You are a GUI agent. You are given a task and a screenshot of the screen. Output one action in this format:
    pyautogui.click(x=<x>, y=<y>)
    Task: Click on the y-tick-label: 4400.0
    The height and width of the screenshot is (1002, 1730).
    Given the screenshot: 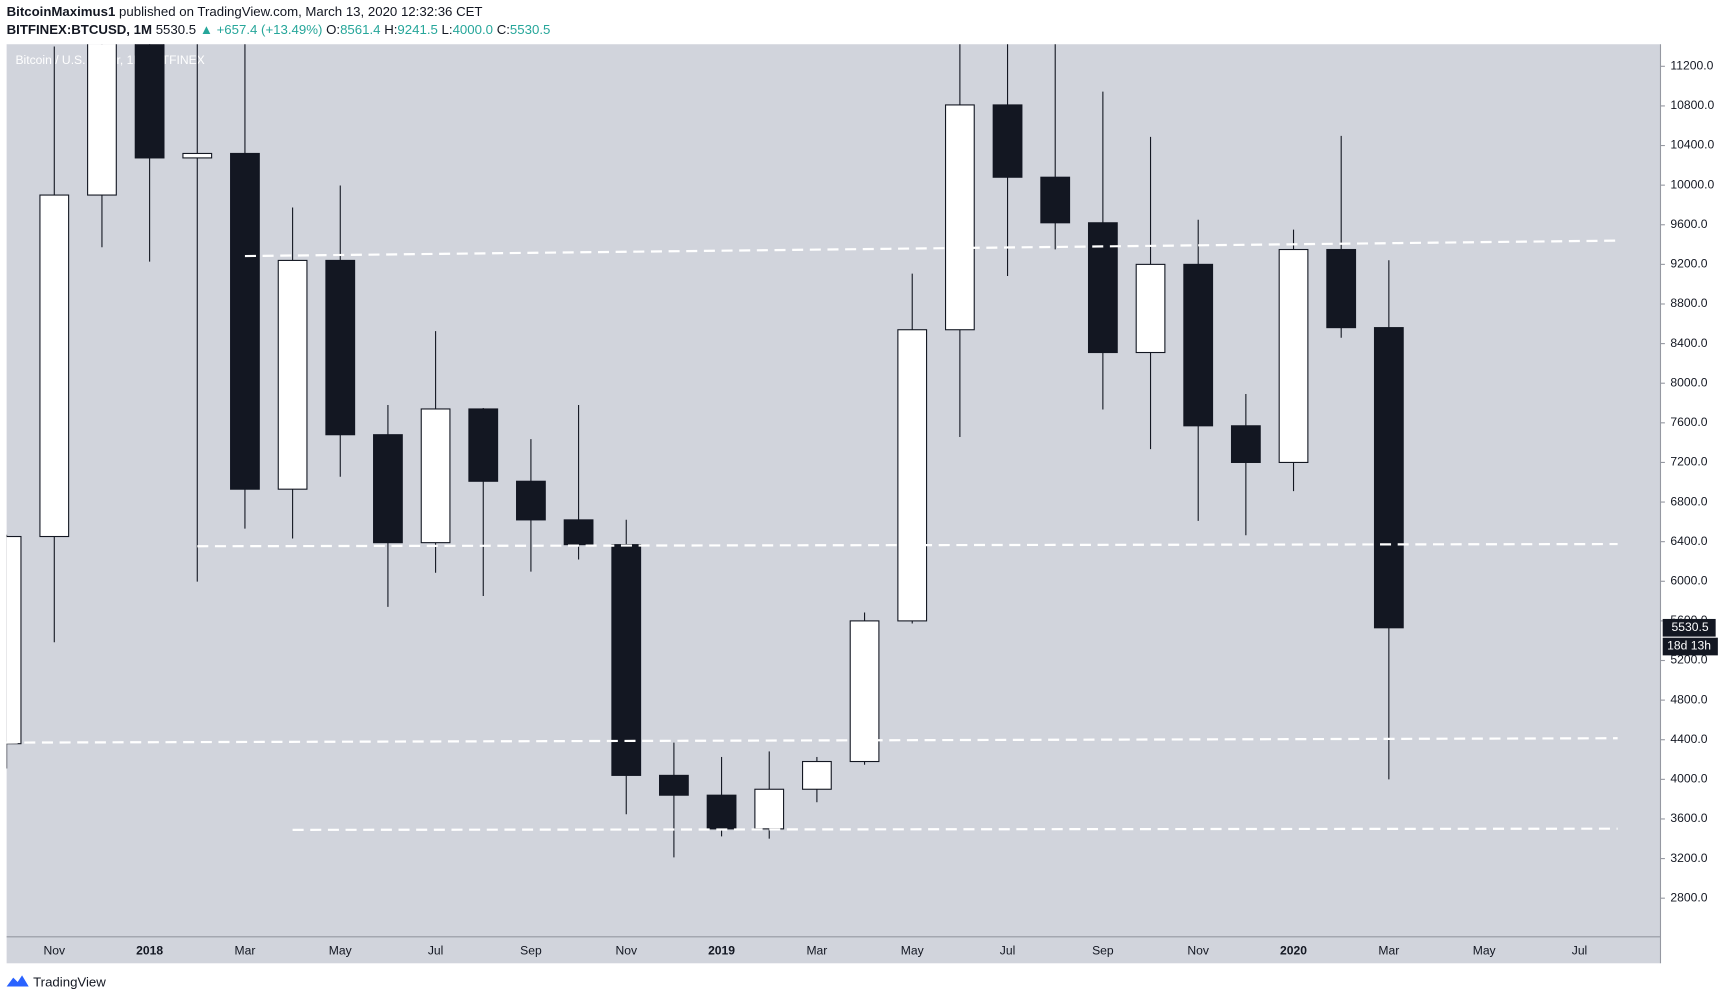 What is the action you would take?
    pyautogui.click(x=1688, y=739)
    